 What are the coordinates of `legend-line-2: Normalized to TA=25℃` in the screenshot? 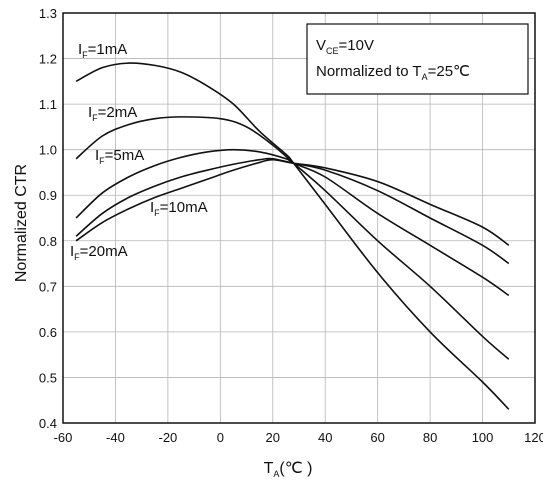 It's located at (393, 72).